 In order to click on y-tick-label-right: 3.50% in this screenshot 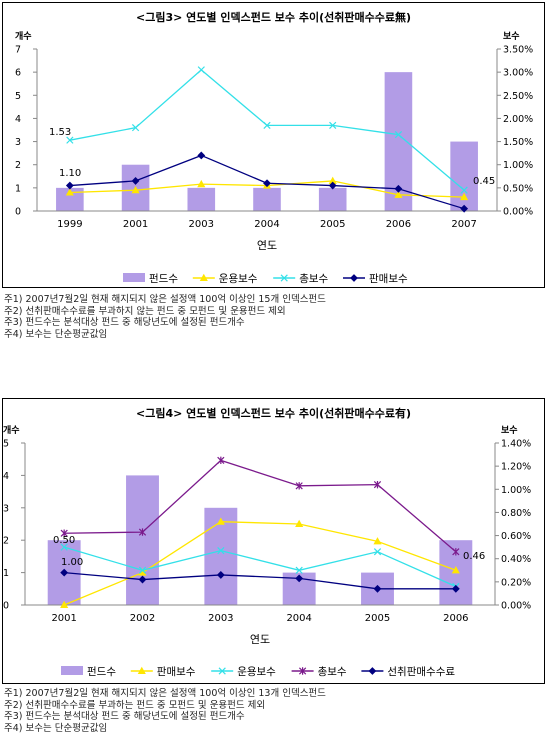, I will do `click(518, 50)`.